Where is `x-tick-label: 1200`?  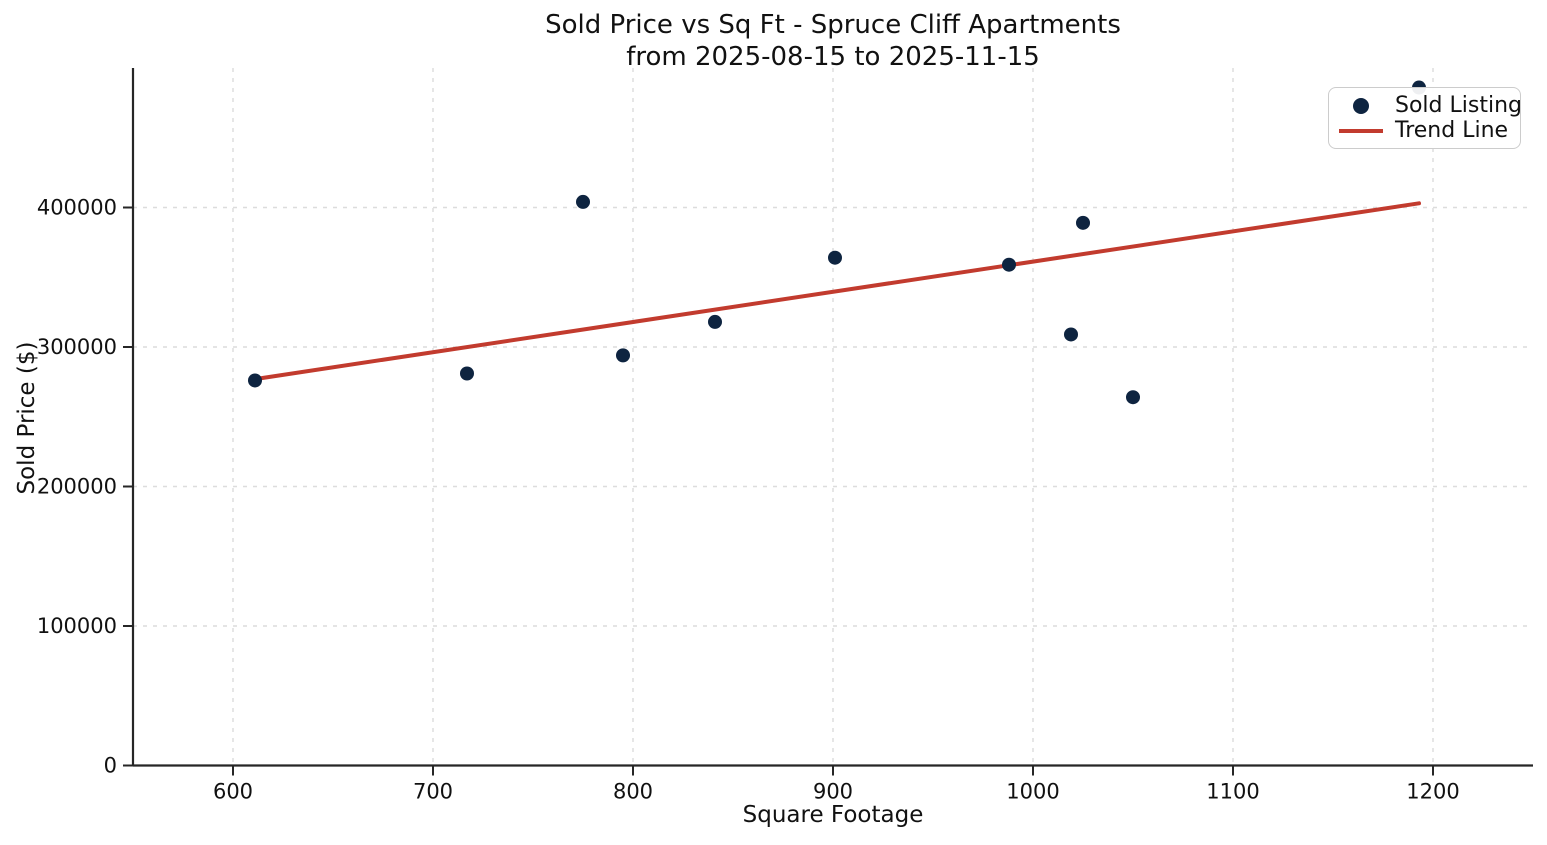
x-tick-label: 1200 is located at coordinates (1432, 792).